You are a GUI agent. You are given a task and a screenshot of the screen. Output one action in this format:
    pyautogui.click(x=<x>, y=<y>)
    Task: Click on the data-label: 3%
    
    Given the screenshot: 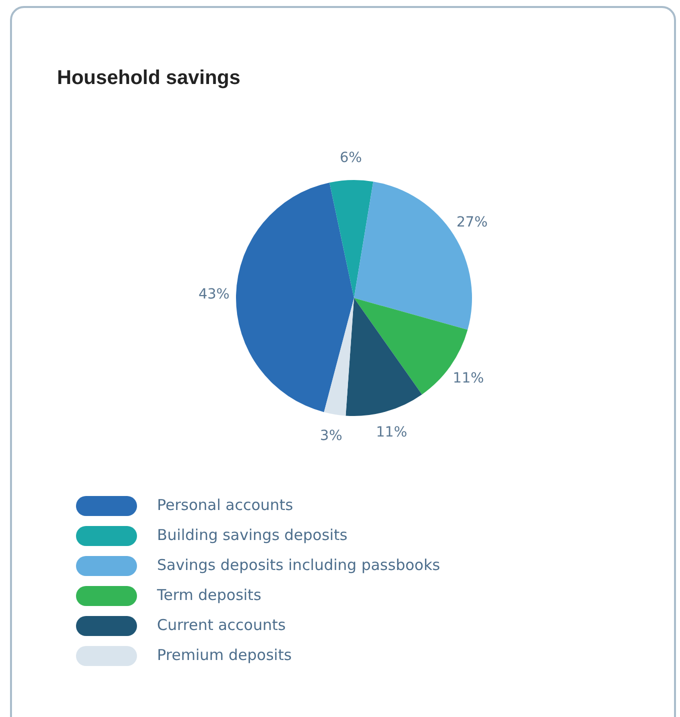 What is the action you would take?
    pyautogui.click(x=331, y=436)
    